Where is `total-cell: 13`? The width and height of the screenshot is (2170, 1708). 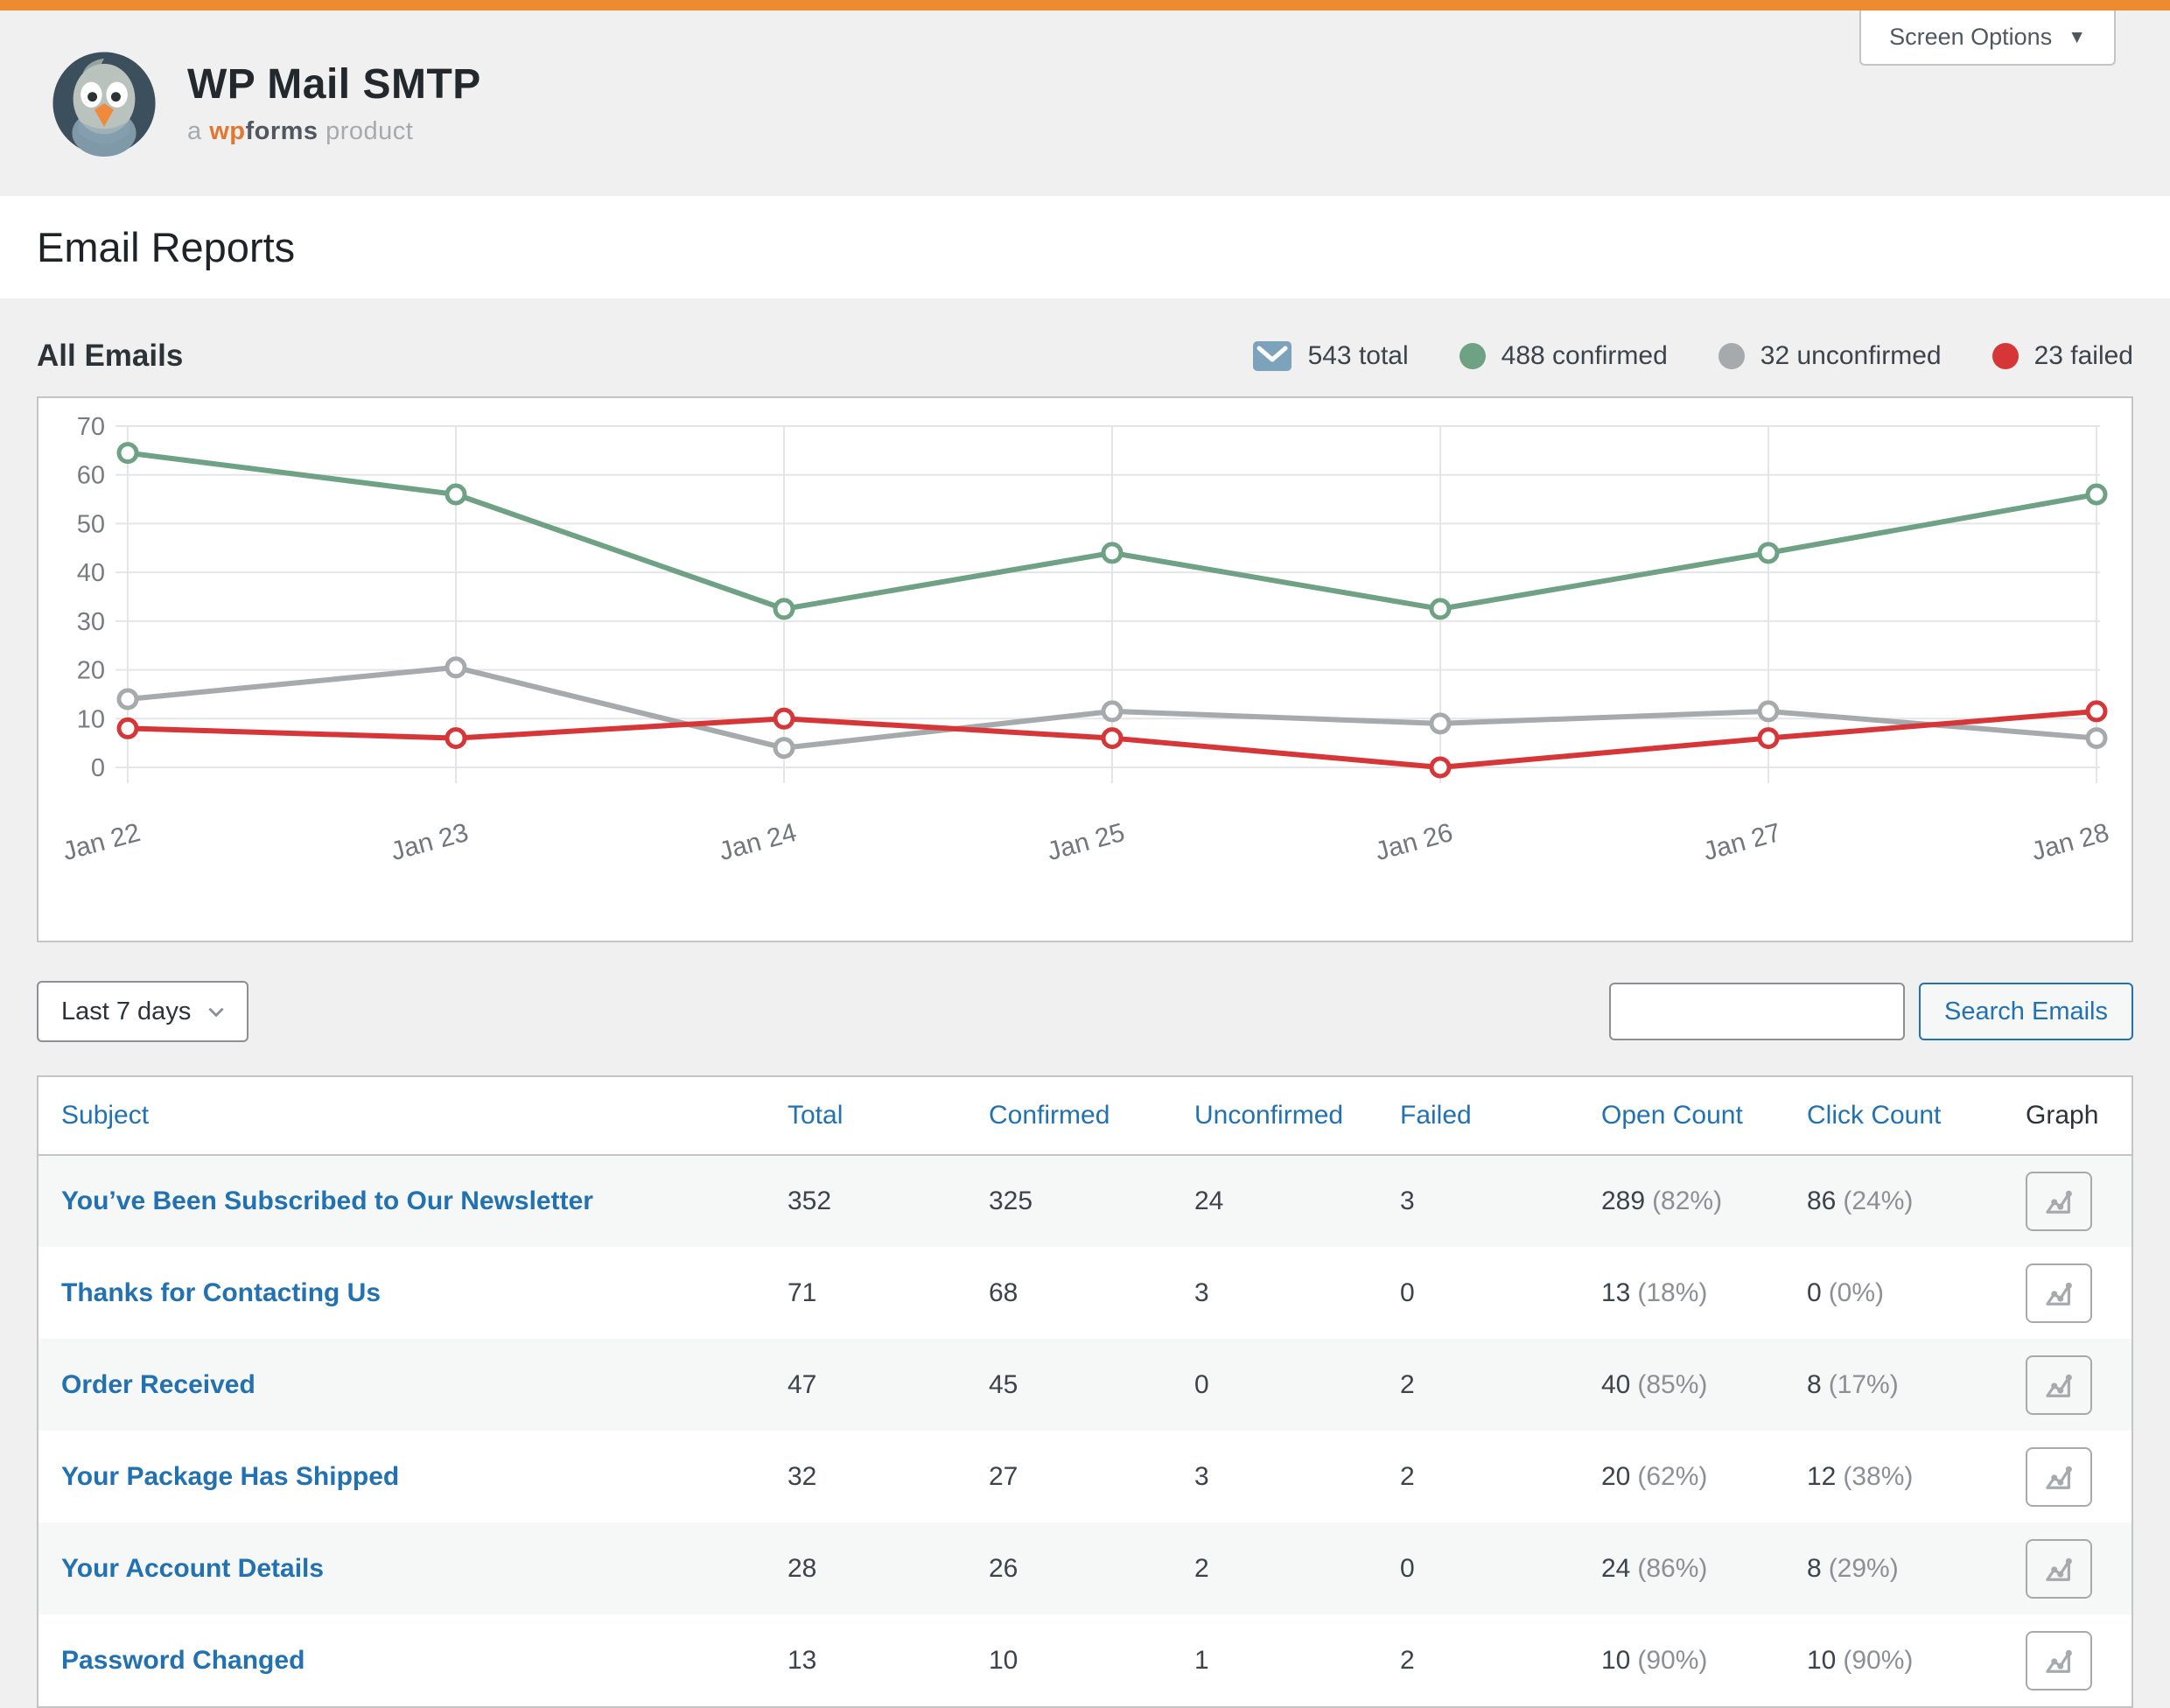
total-cell: 13 is located at coordinates (802, 1660).